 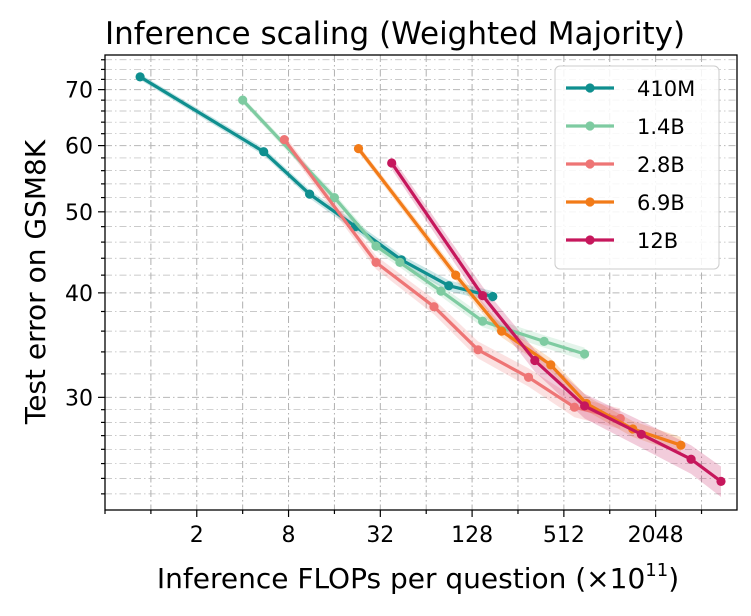 What do you see at coordinates (622, 241) in the screenshot?
I see `legend-item-12B: 12B` at bounding box center [622, 241].